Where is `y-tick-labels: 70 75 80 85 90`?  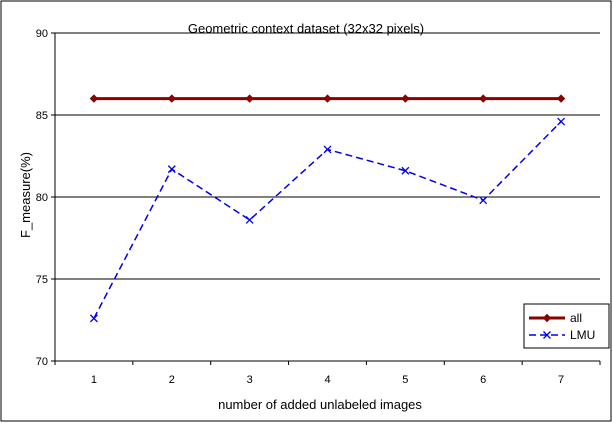 y-tick-labels: 70 75 80 85 90 is located at coordinates (42, 198).